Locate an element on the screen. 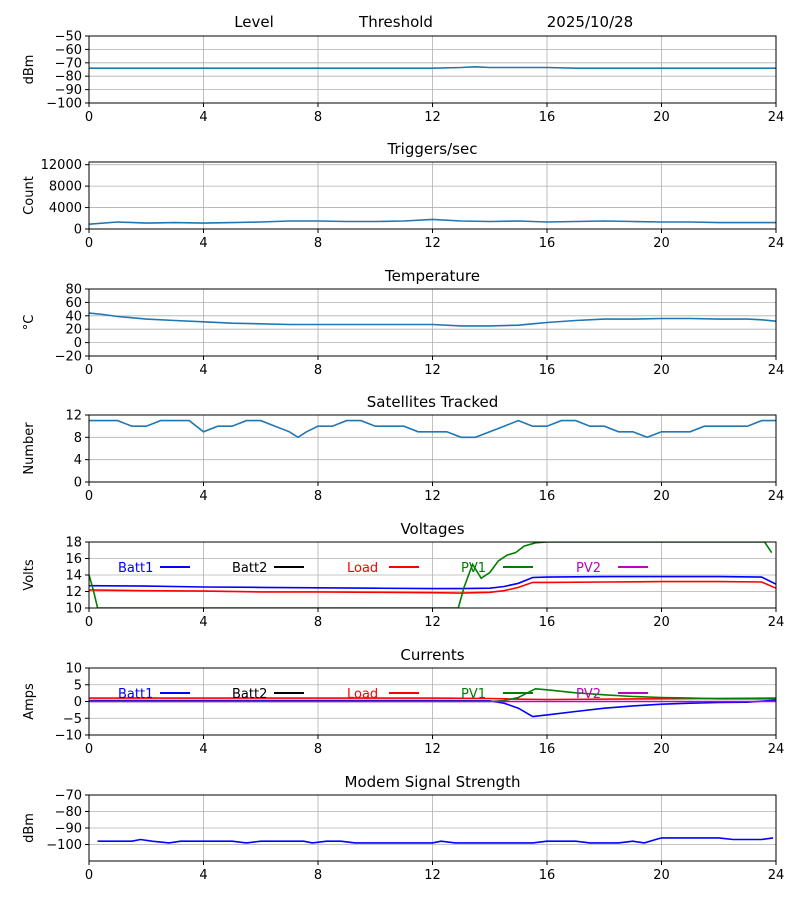  y-tick-label: −5 is located at coordinates (72, 719).